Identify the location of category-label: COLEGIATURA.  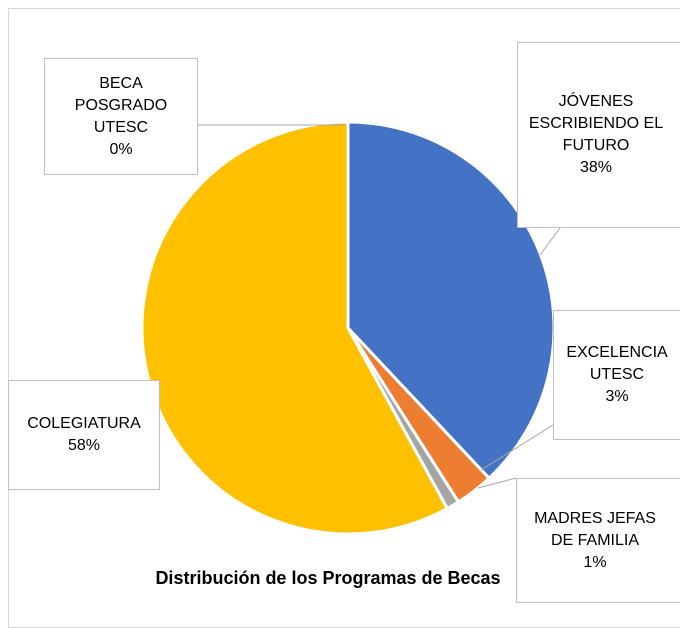
(84, 423).